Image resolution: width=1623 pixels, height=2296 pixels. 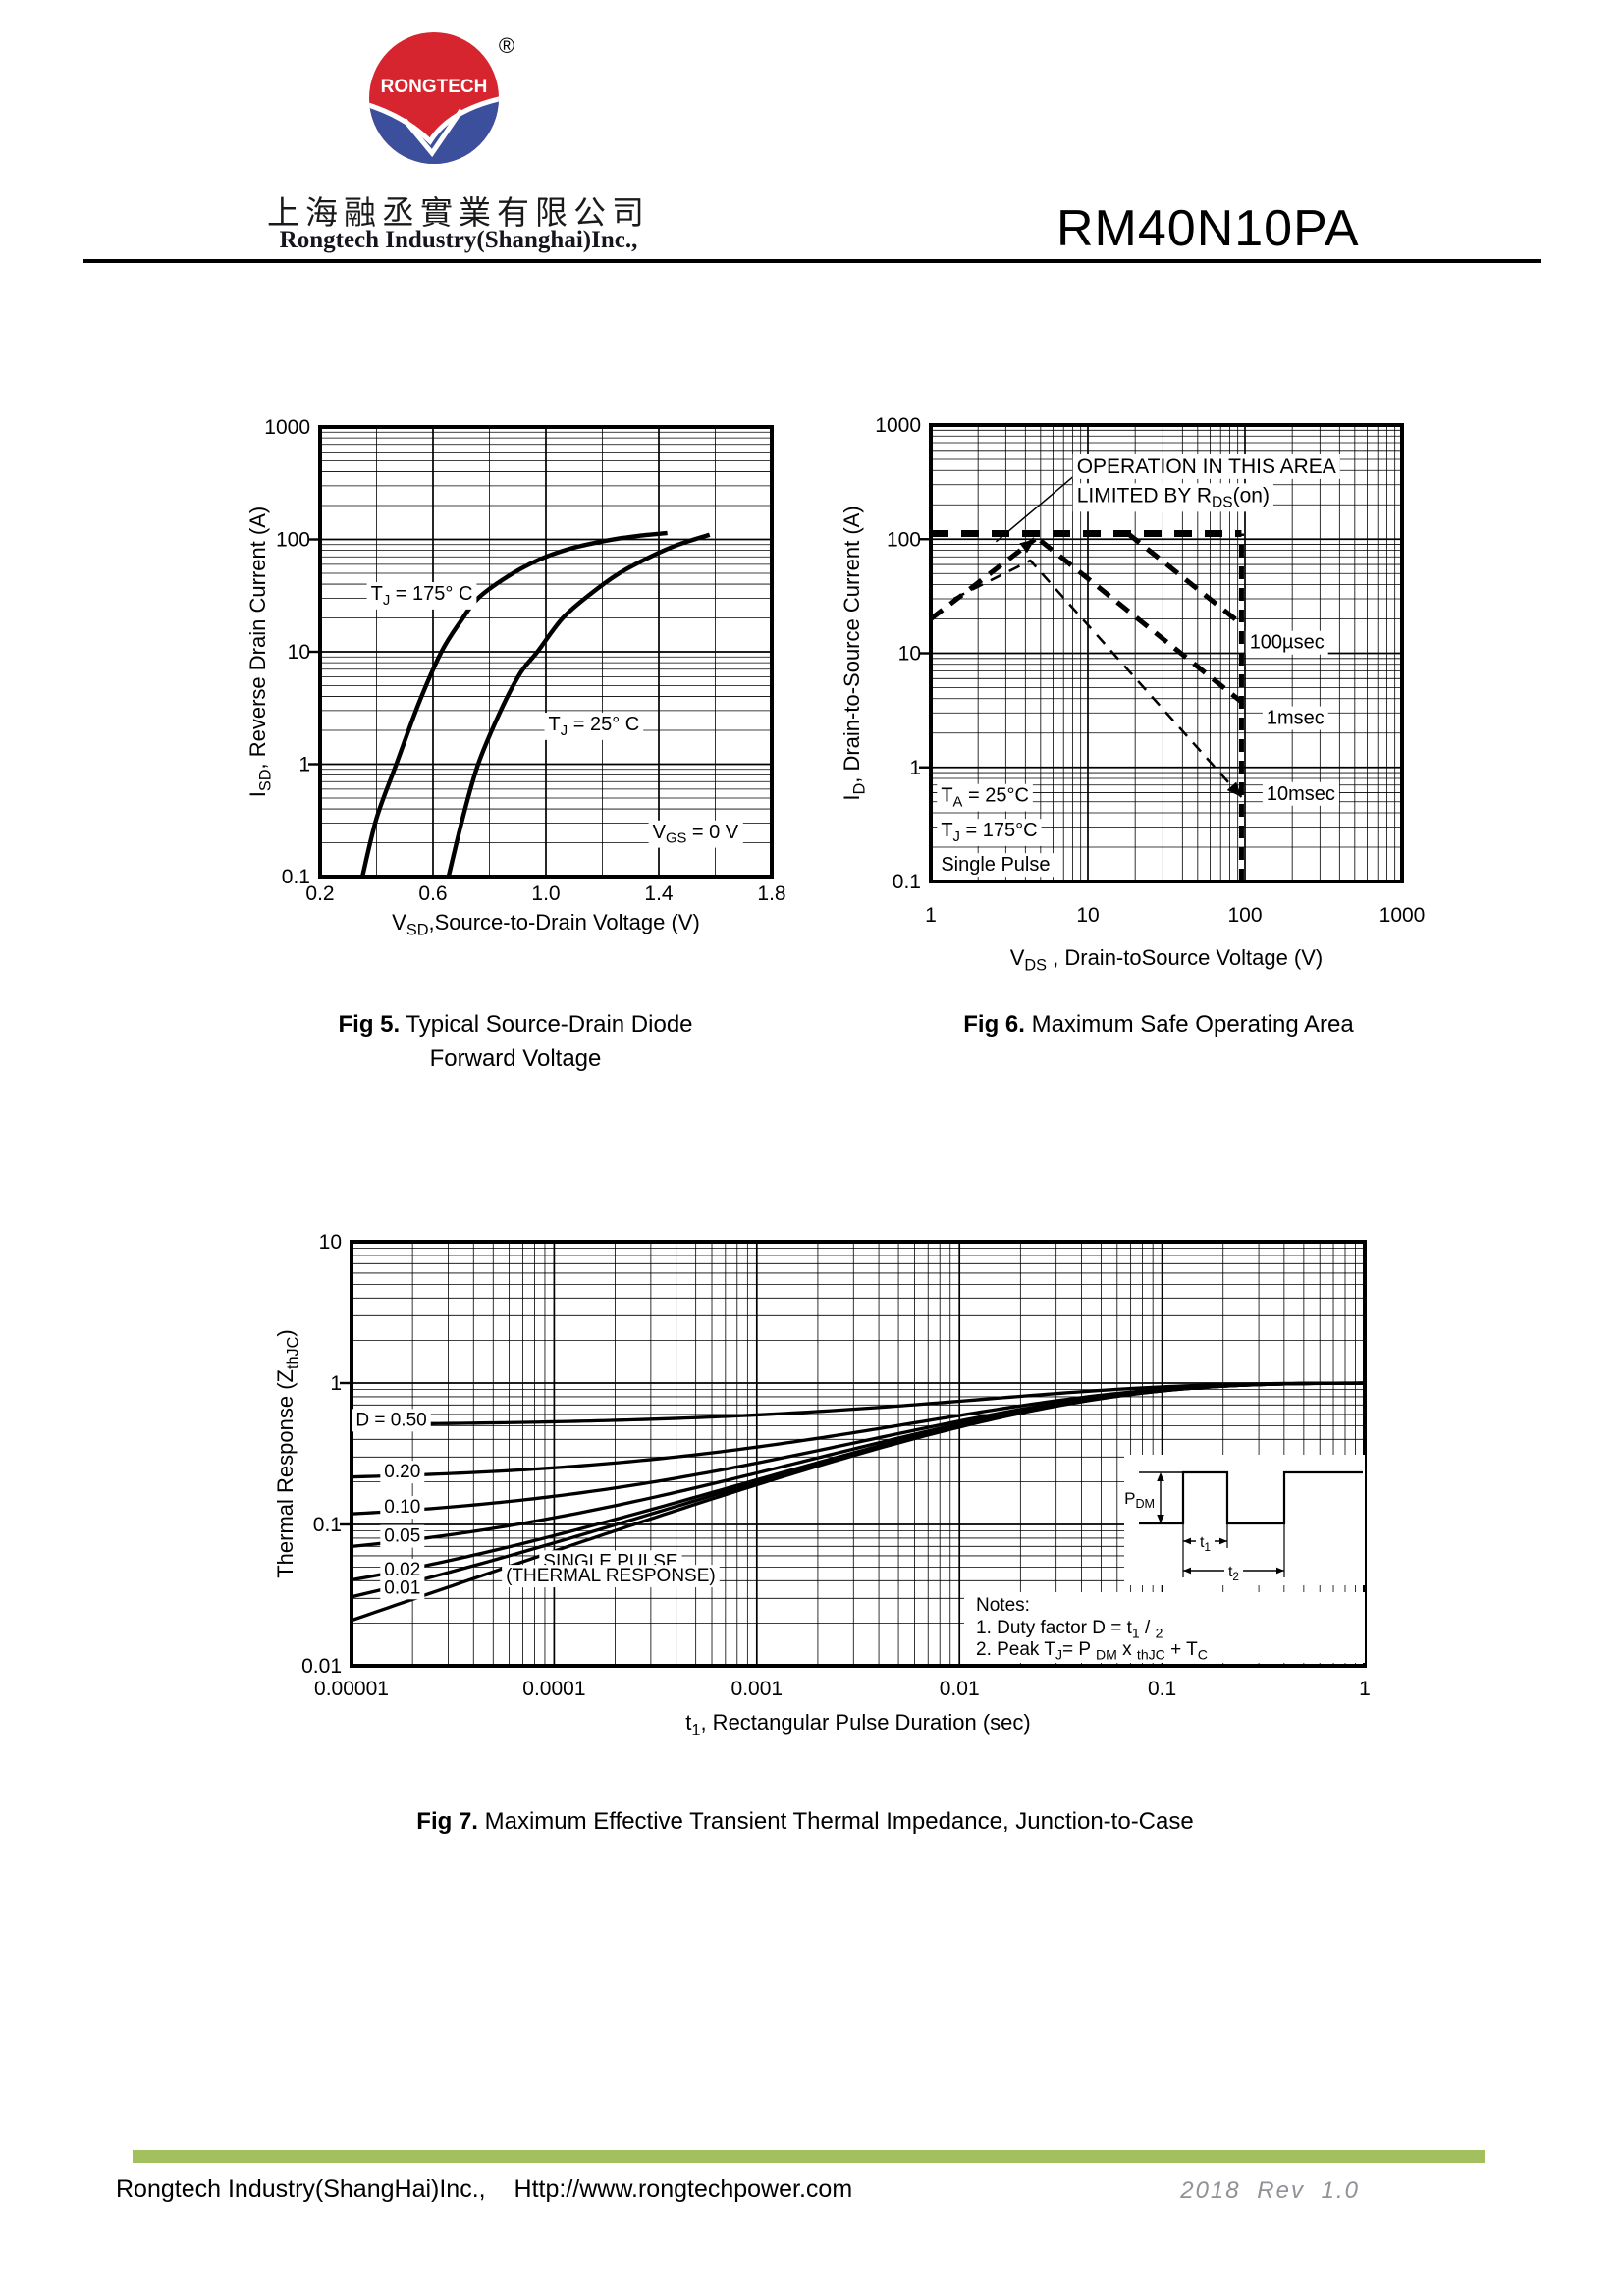 I want to click on pdm-label: PDM, so click(x=1139, y=1500).